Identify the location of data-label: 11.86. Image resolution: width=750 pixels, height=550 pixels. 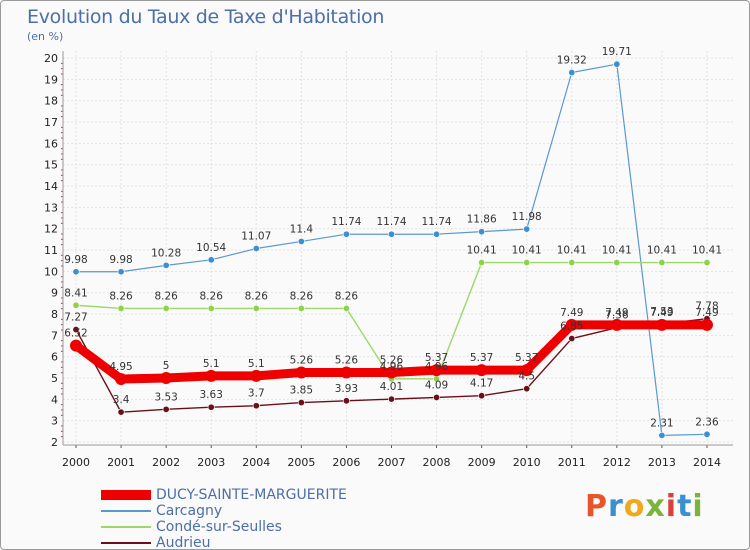
(482, 220).